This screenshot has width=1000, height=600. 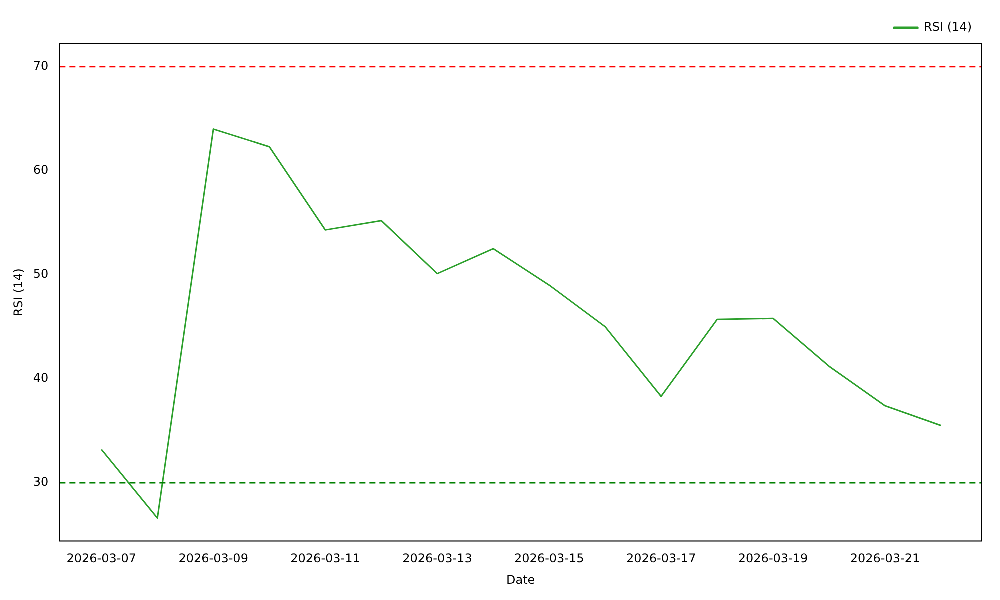 What do you see at coordinates (437, 559) in the screenshot?
I see `x-tick-label: 2026-03-13` at bounding box center [437, 559].